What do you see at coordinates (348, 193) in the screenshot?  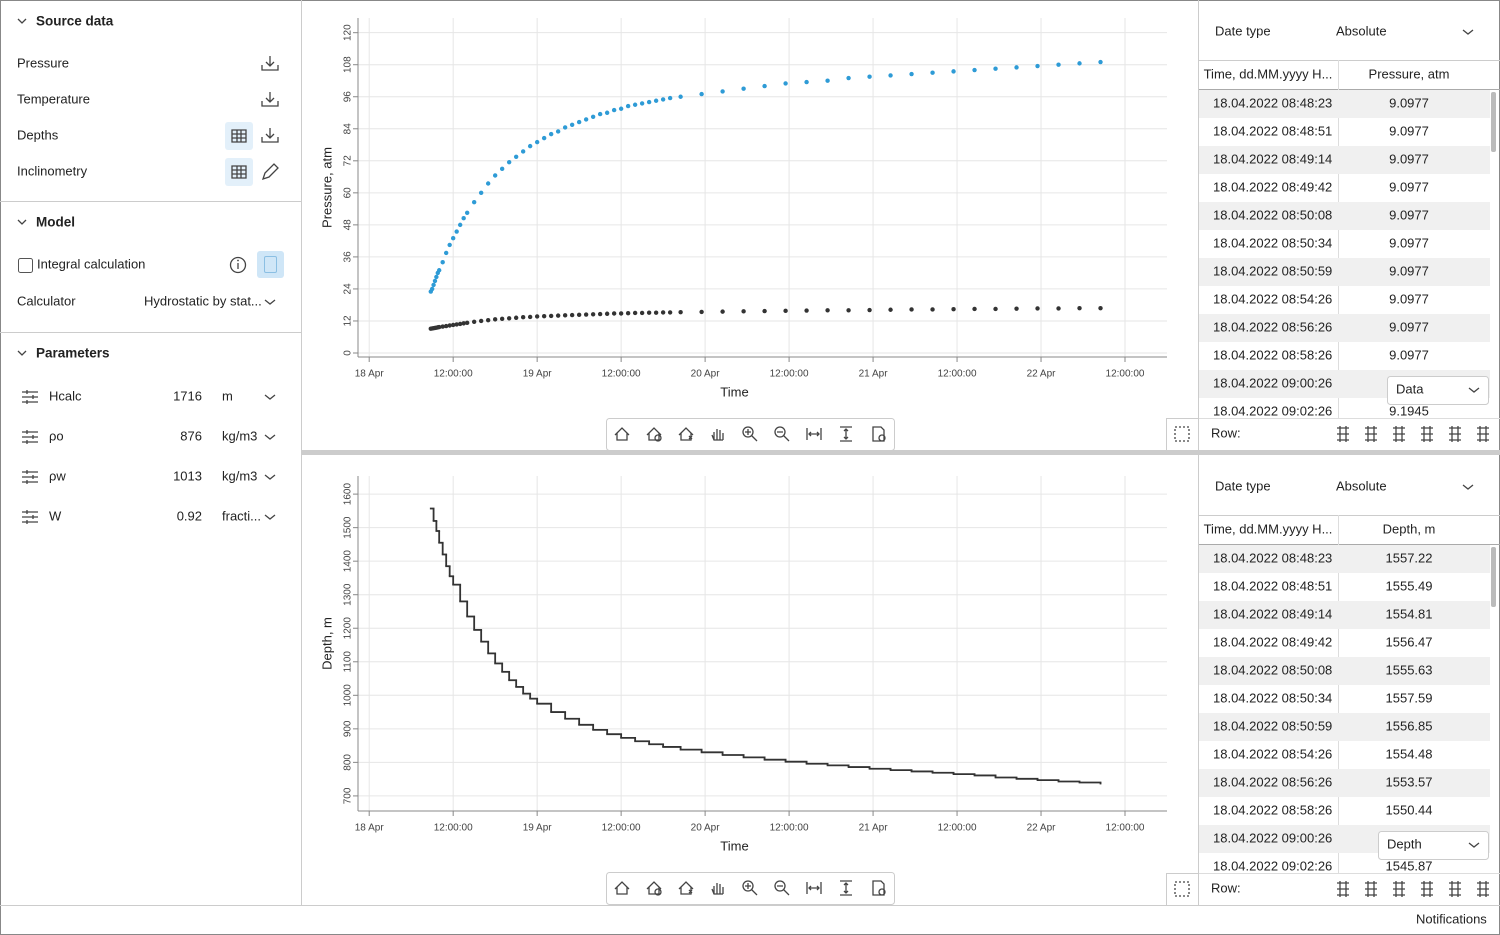 I see `y-tick-label: 60` at bounding box center [348, 193].